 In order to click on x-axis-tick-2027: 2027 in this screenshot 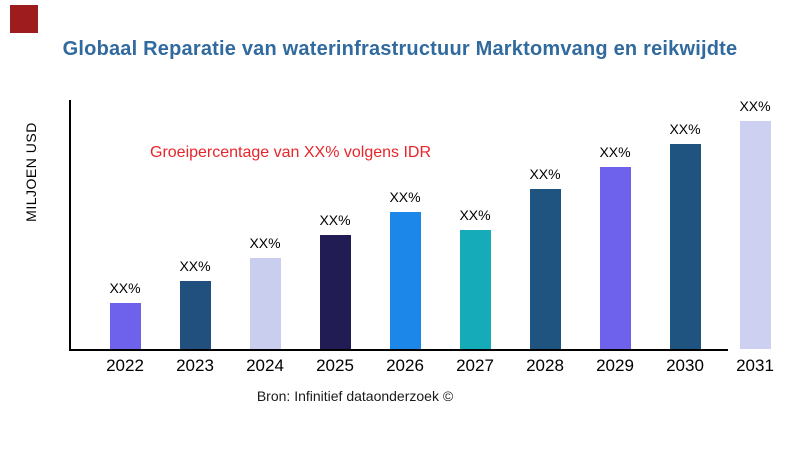, I will do `click(475, 365)`.